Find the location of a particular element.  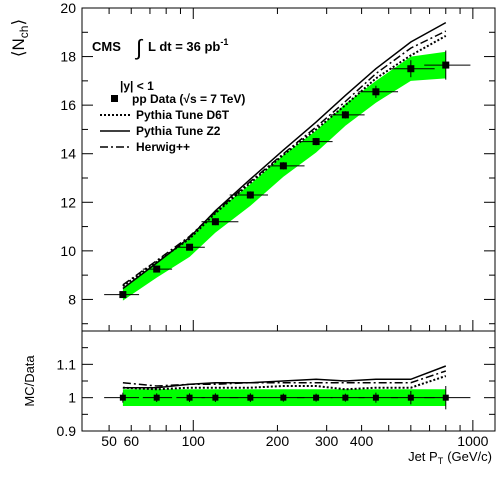

ratio-y-tick-label: 0.9 is located at coordinates (67, 431).